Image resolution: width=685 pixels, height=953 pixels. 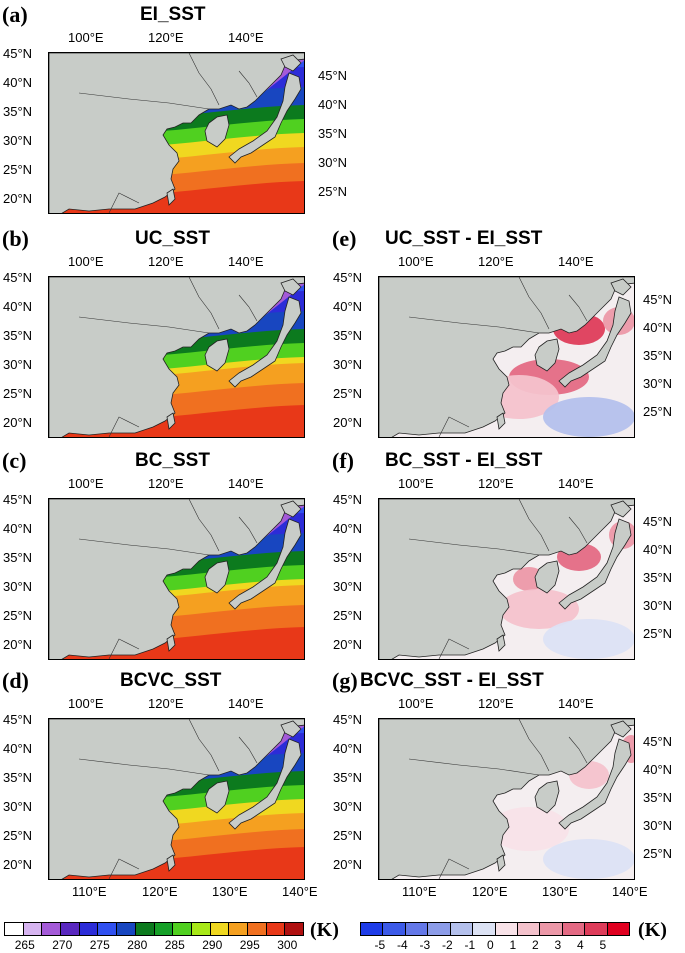 I want to click on colorbar-tick-label: 275, so click(x=99, y=945).